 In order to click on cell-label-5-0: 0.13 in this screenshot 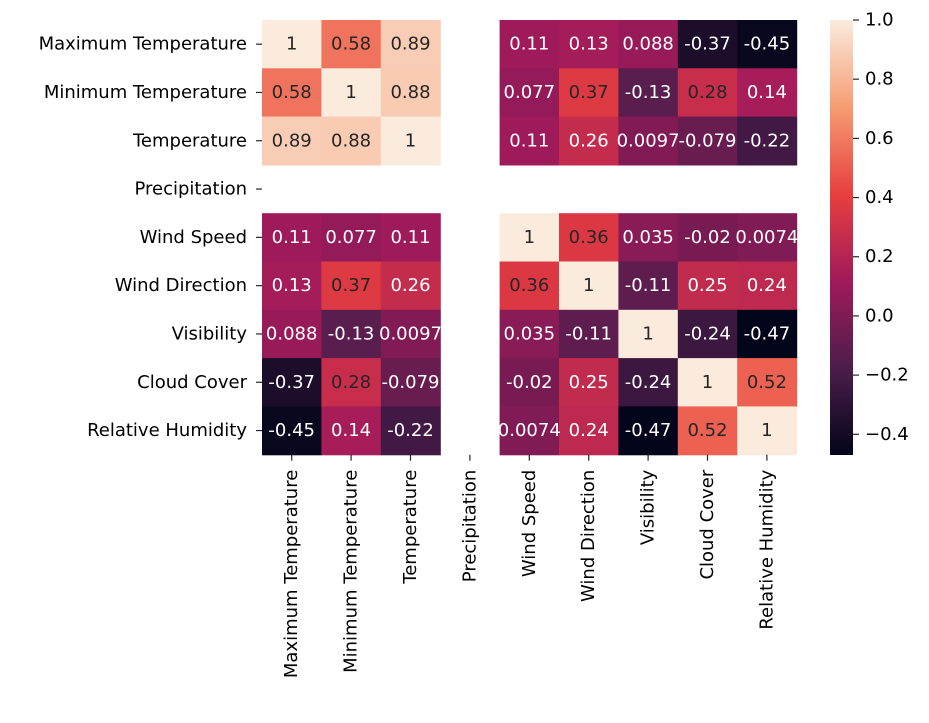, I will do `click(292, 285)`.